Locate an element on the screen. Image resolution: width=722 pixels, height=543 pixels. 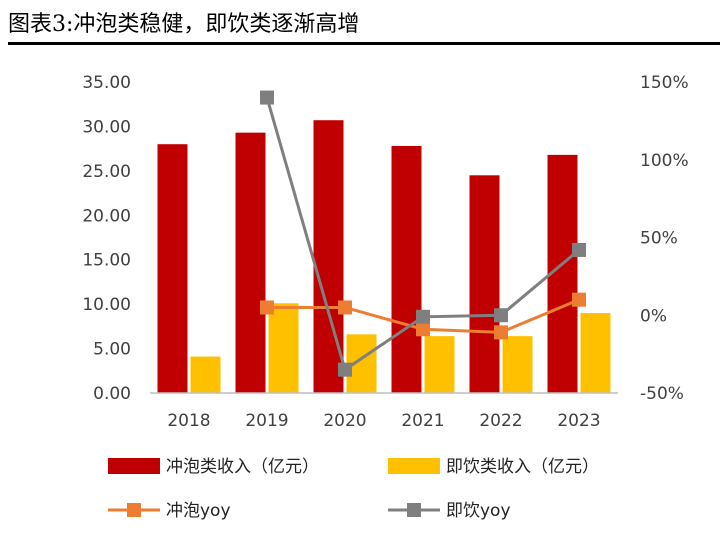
bar-rtd-2019 is located at coordinates (283, 348).